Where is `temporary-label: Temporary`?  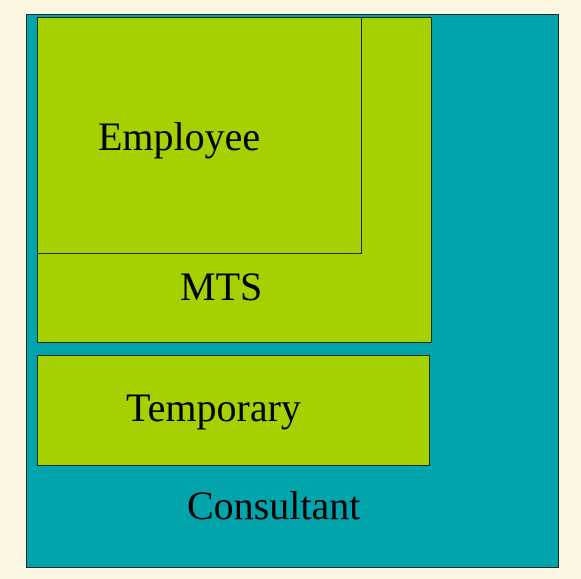
temporary-label: Temporary is located at coordinates (213, 407).